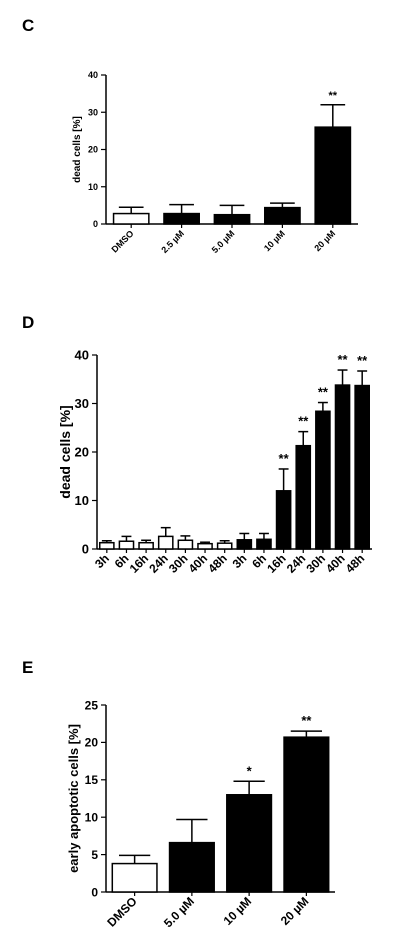 This screenshot has height=952, width=400. Describe the element at coordinates (82, 403) in the screenshot. I see `panel-d-y-tick-label: 30` at that location.